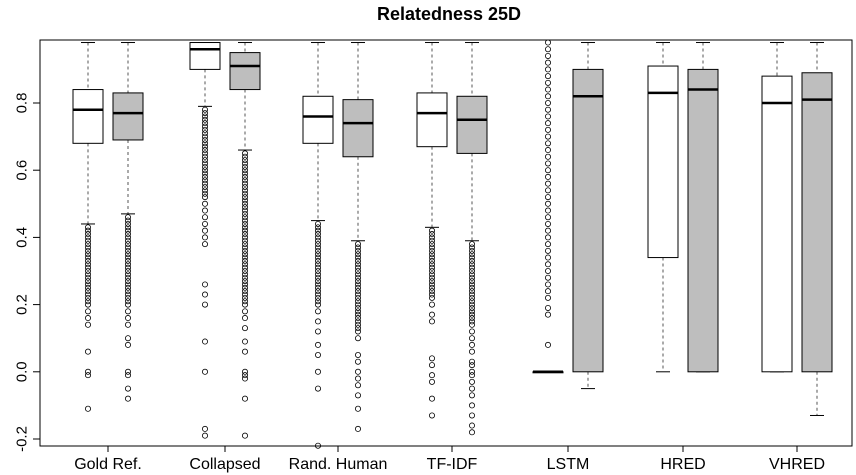 The width and height of the screenshot is (856, 475). What do you see at coordinates (682, 464) in the screenshot?
I see `x-category-label: HRED` at bounding box center [682, 464].